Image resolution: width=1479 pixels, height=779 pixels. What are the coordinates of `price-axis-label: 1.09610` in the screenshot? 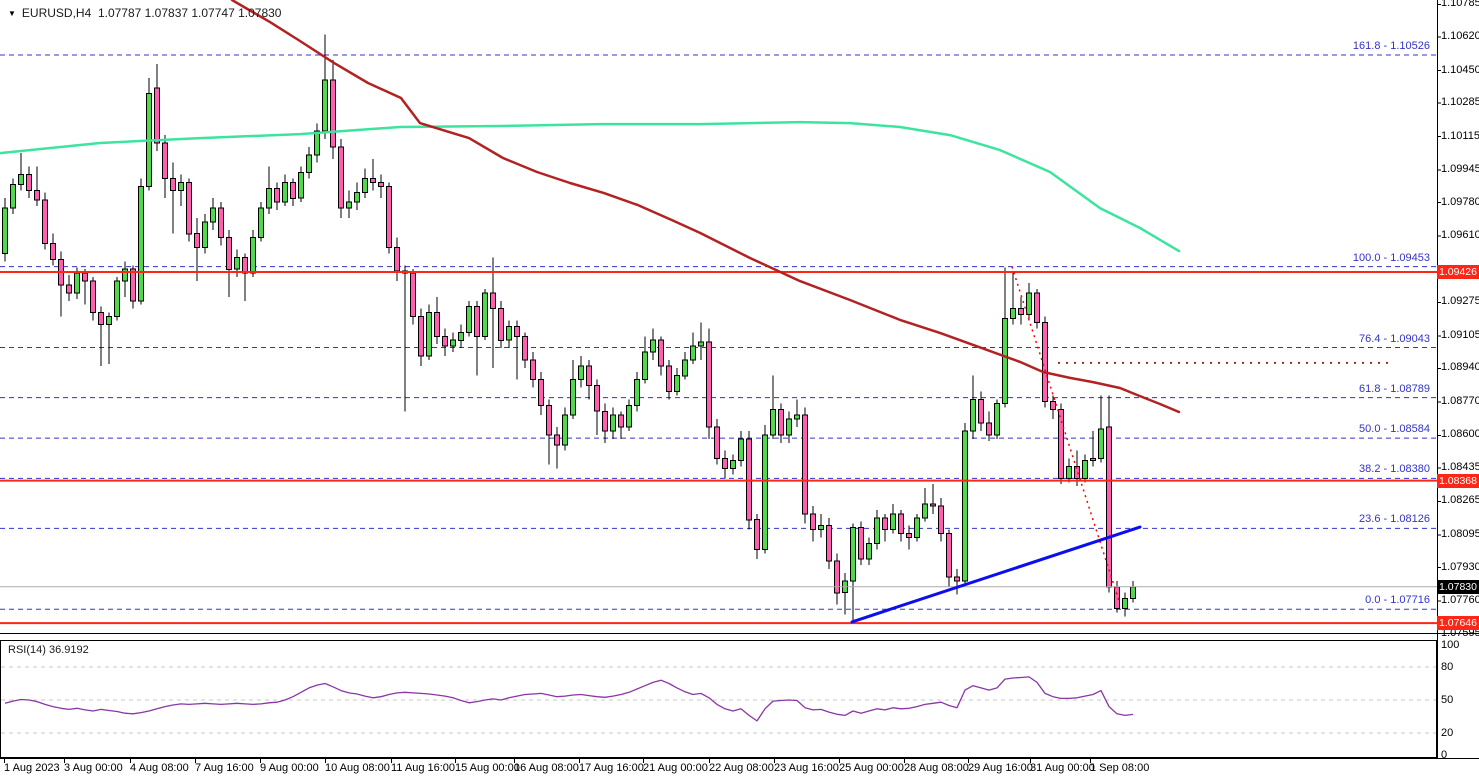 It's located at (1460, 235).